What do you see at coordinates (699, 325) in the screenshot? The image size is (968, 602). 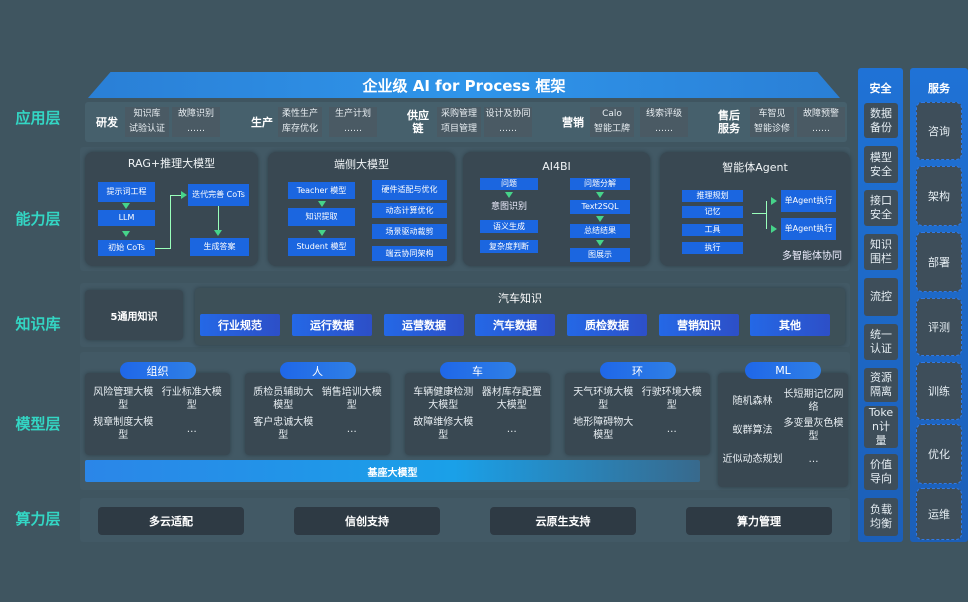 I see `knowledge-item: 营销知识` at bounding box center [699, 325].